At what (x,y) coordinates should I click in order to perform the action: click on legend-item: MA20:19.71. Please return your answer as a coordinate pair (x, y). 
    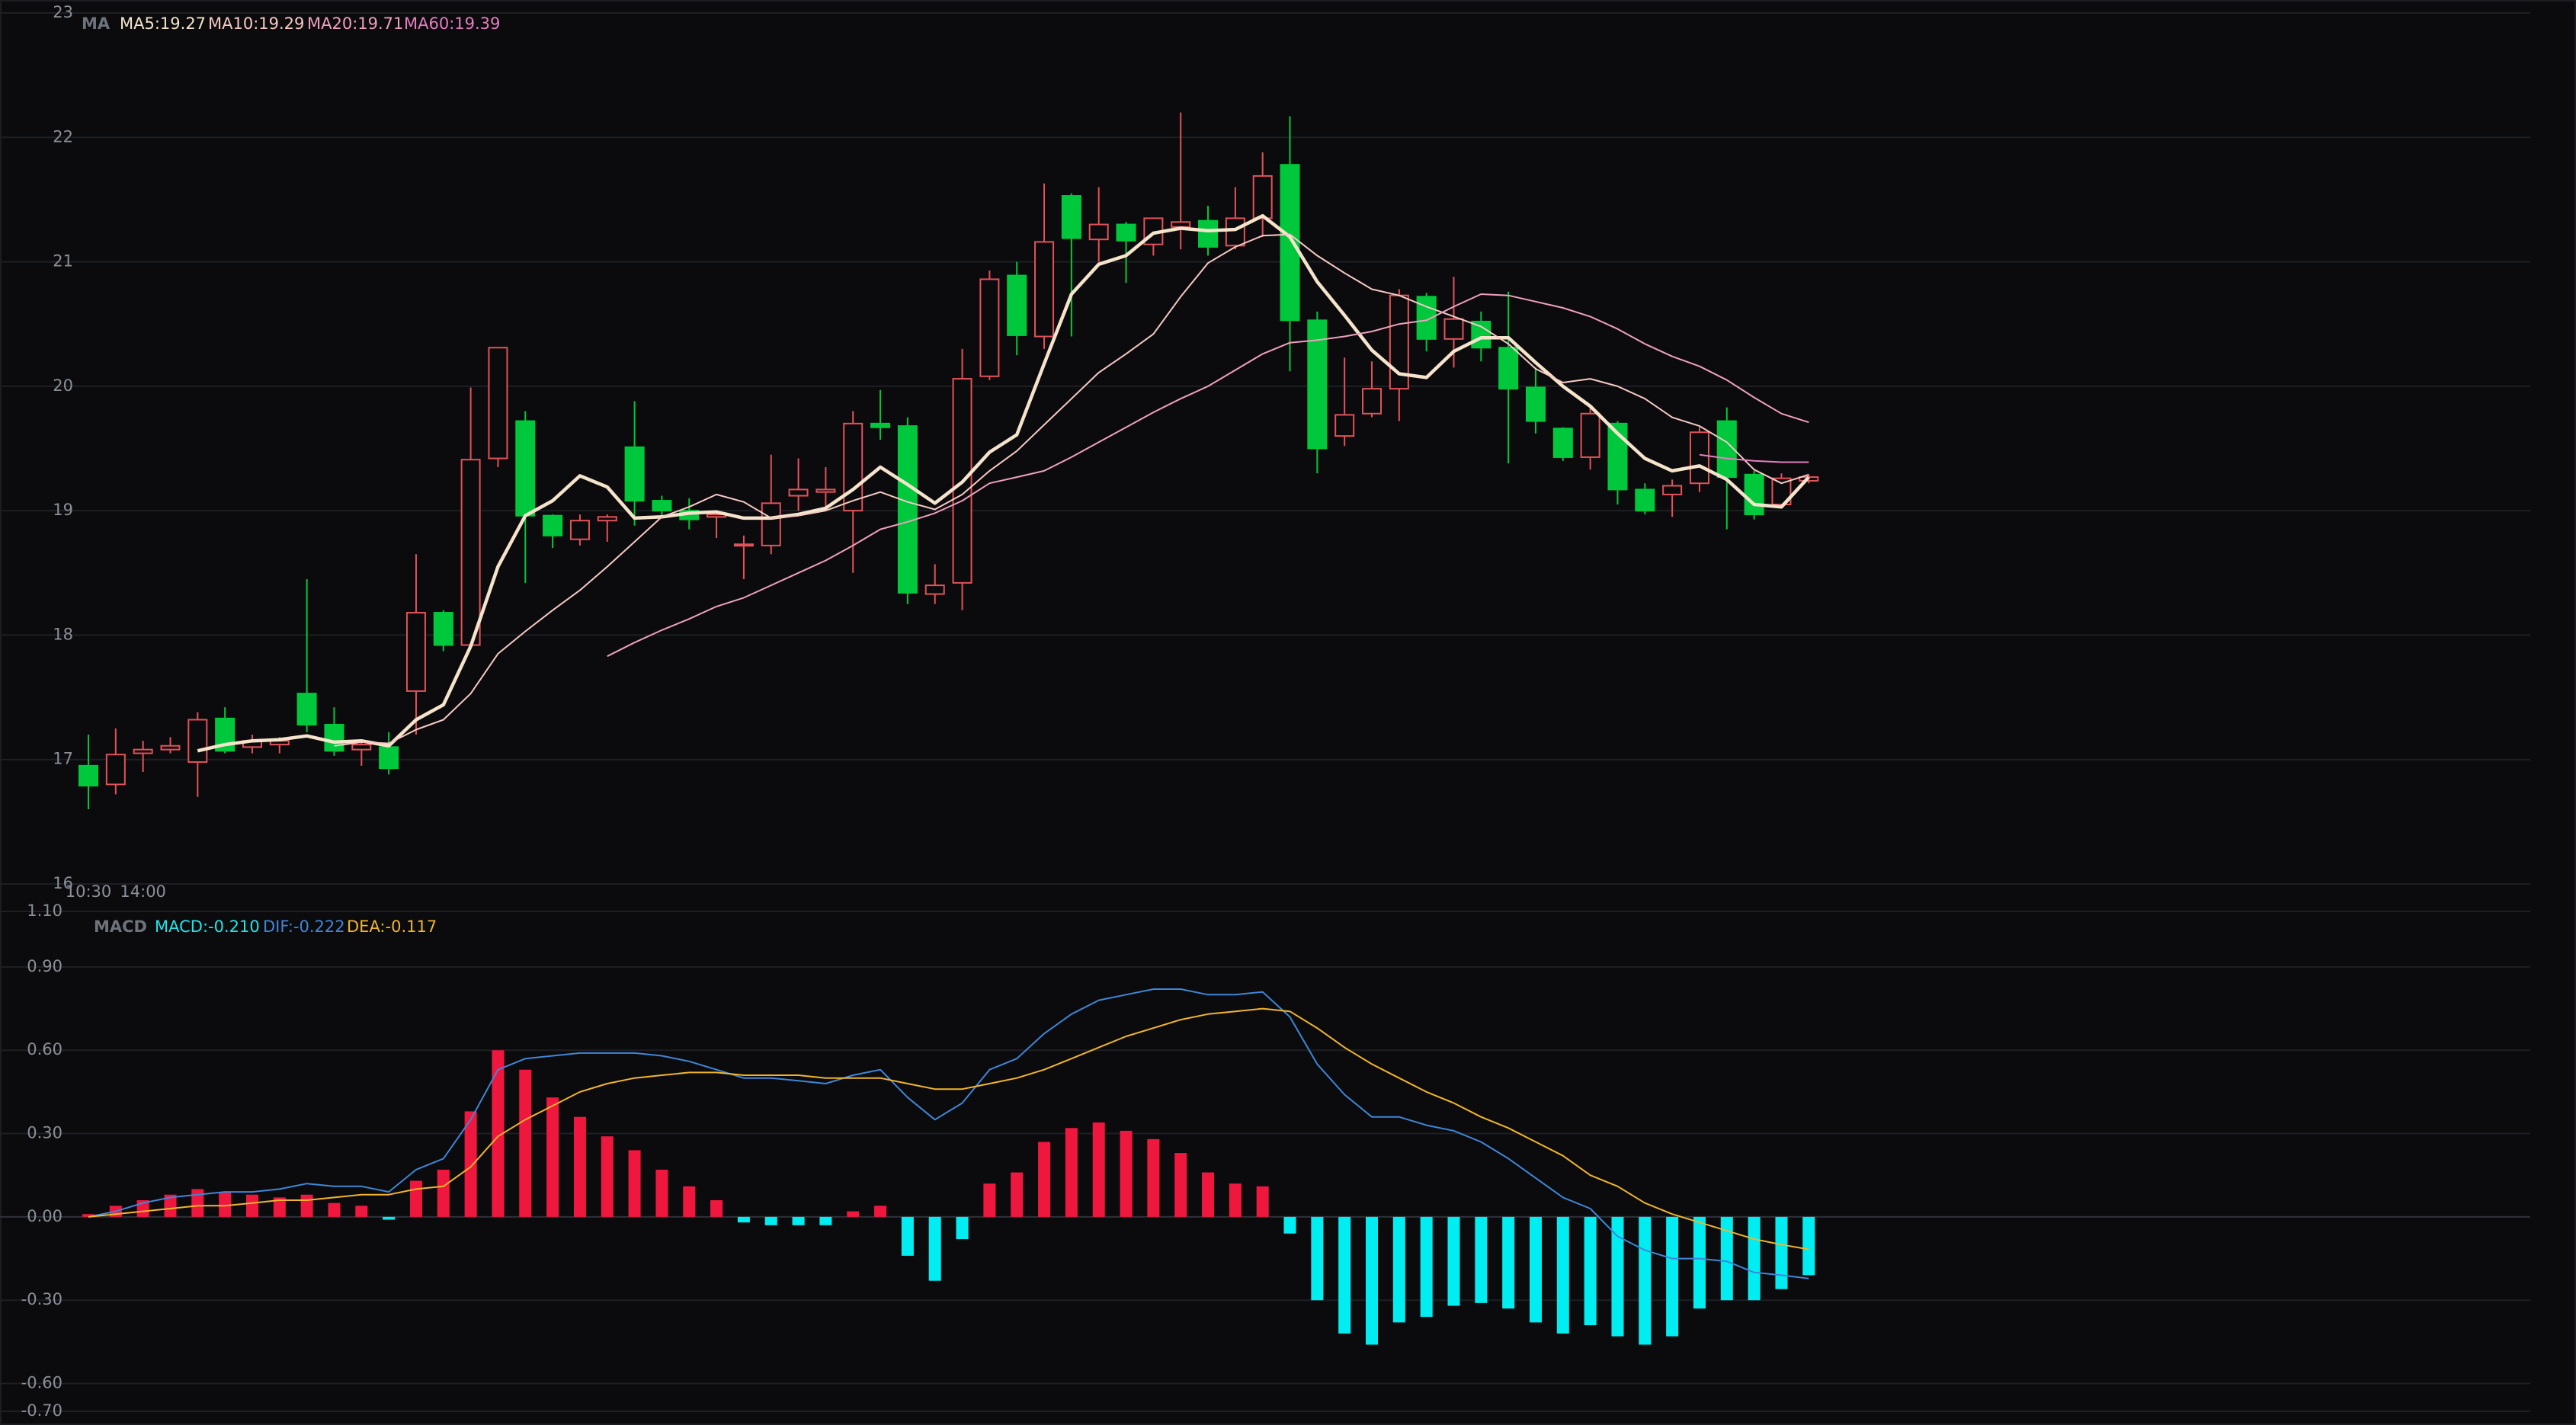
    Looking at the image, I should click on (355, 24).